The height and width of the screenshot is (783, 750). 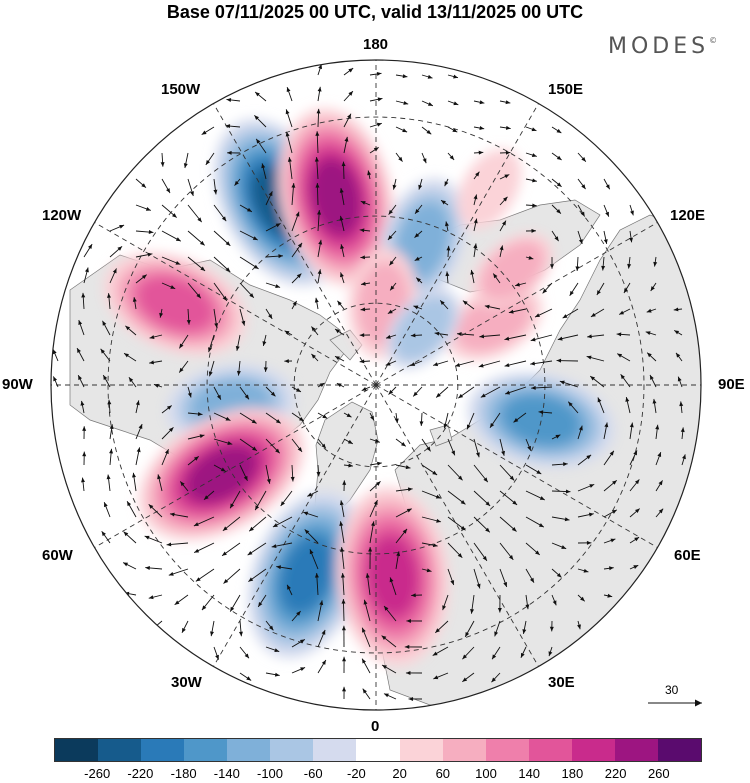 What do you see at coordinates (688, 215) in the screenshot?
I see `lon-label-120e: 120E` at bounding box center [688, 215].